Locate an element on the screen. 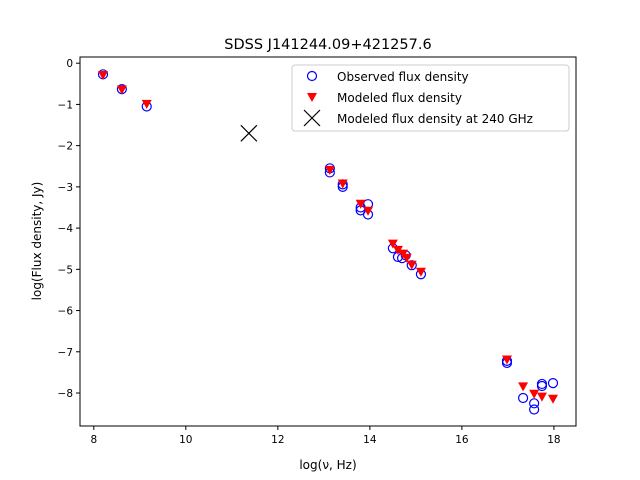  y-tick-label: −7 is located at coordinates (65, 353).